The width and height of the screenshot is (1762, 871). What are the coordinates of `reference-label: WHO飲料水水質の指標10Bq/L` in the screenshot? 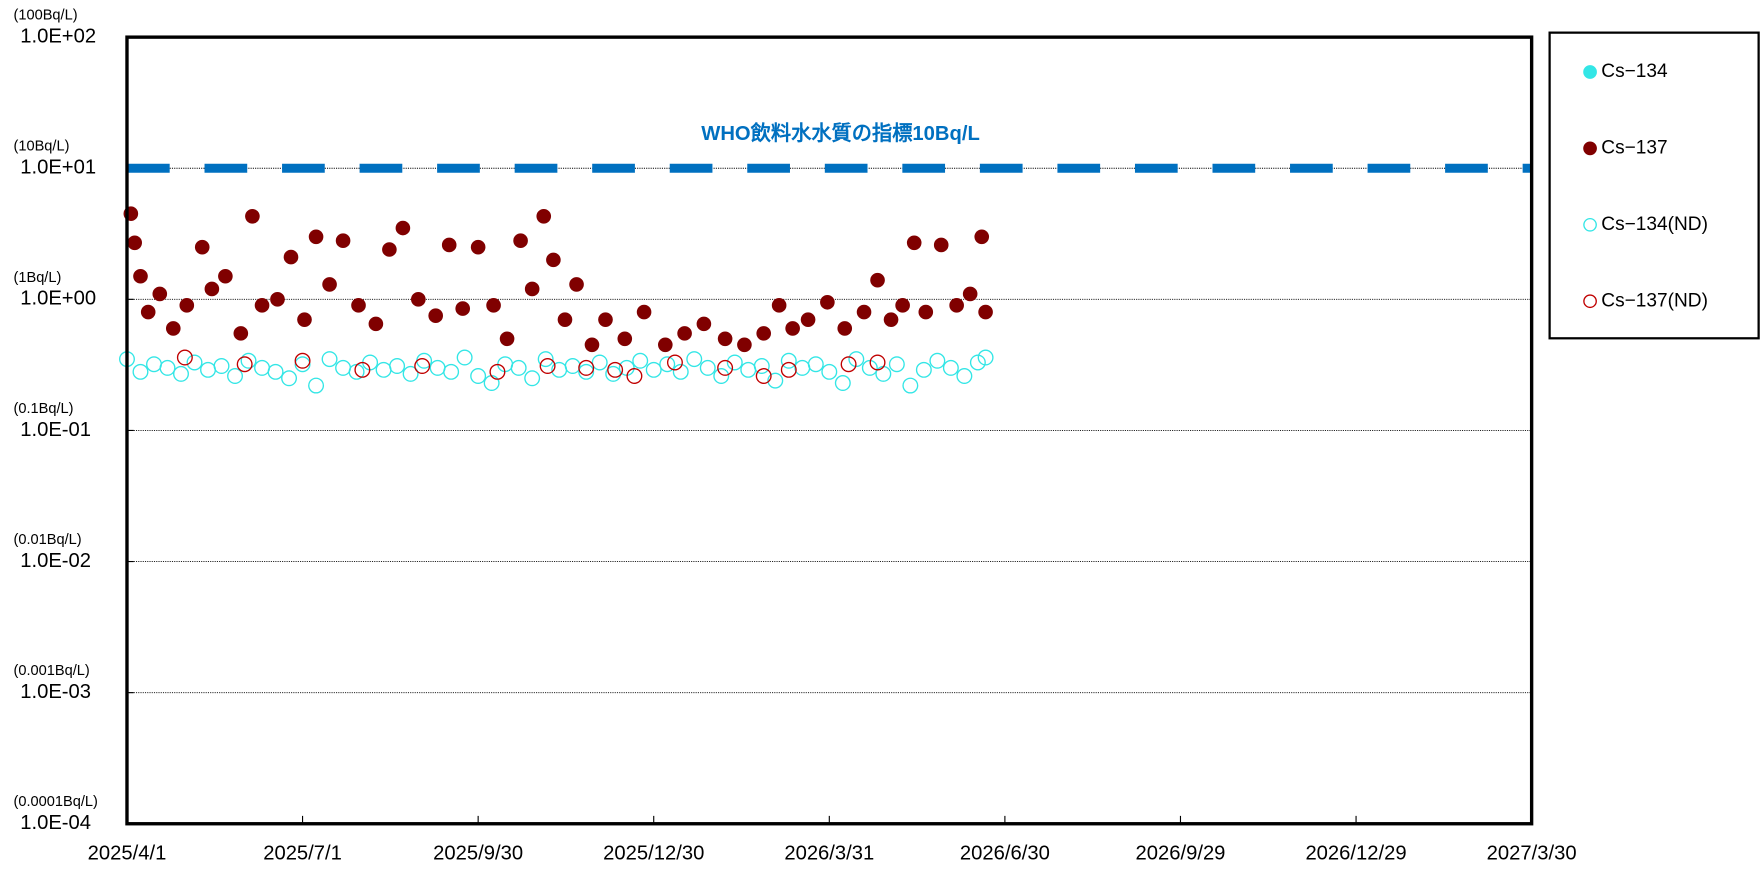 It's located at (840, 133).